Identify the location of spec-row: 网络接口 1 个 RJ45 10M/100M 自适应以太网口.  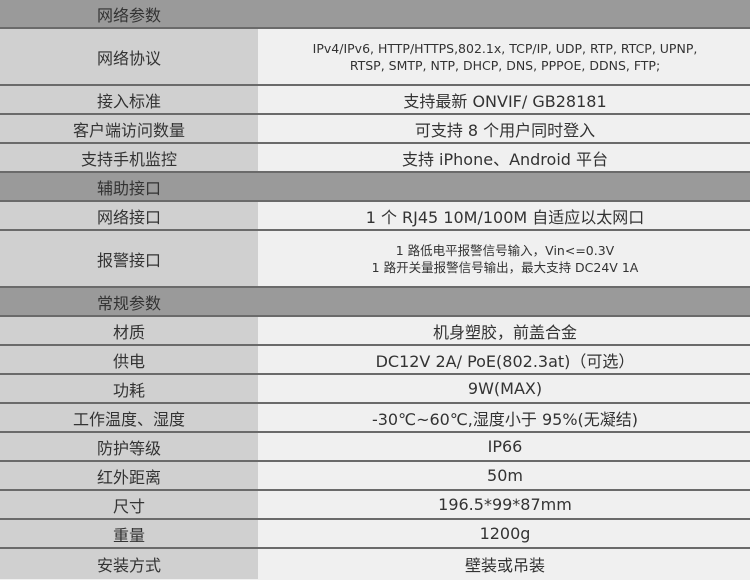
(375, 216).